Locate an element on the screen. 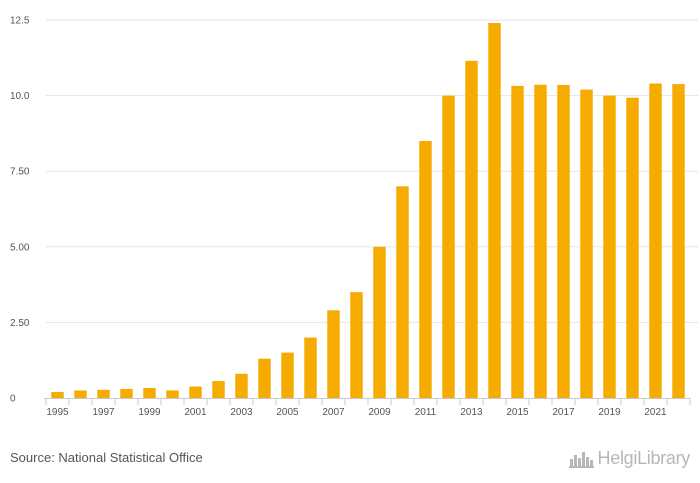  bar-2010 is located at coordinates (402, 292).